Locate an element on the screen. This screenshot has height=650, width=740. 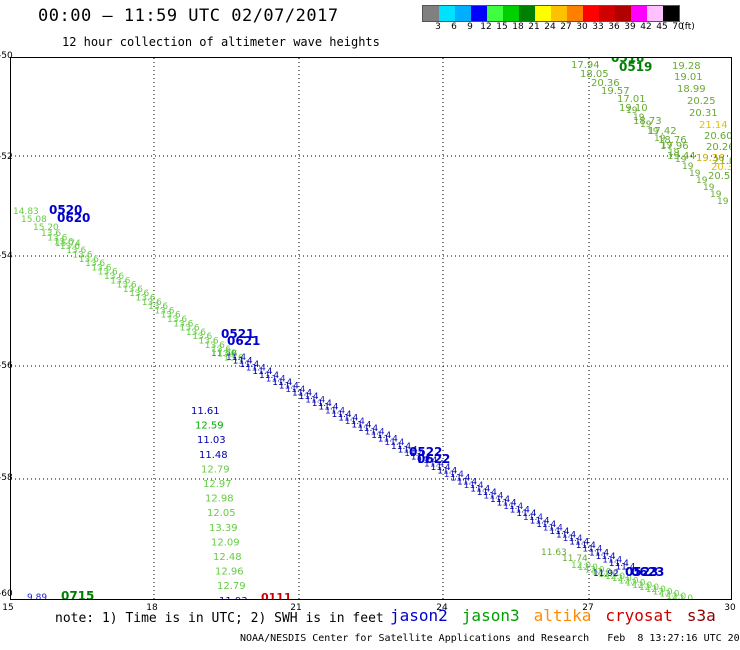
wave-height-value: 20.58 is located at coordinates (720, 176).